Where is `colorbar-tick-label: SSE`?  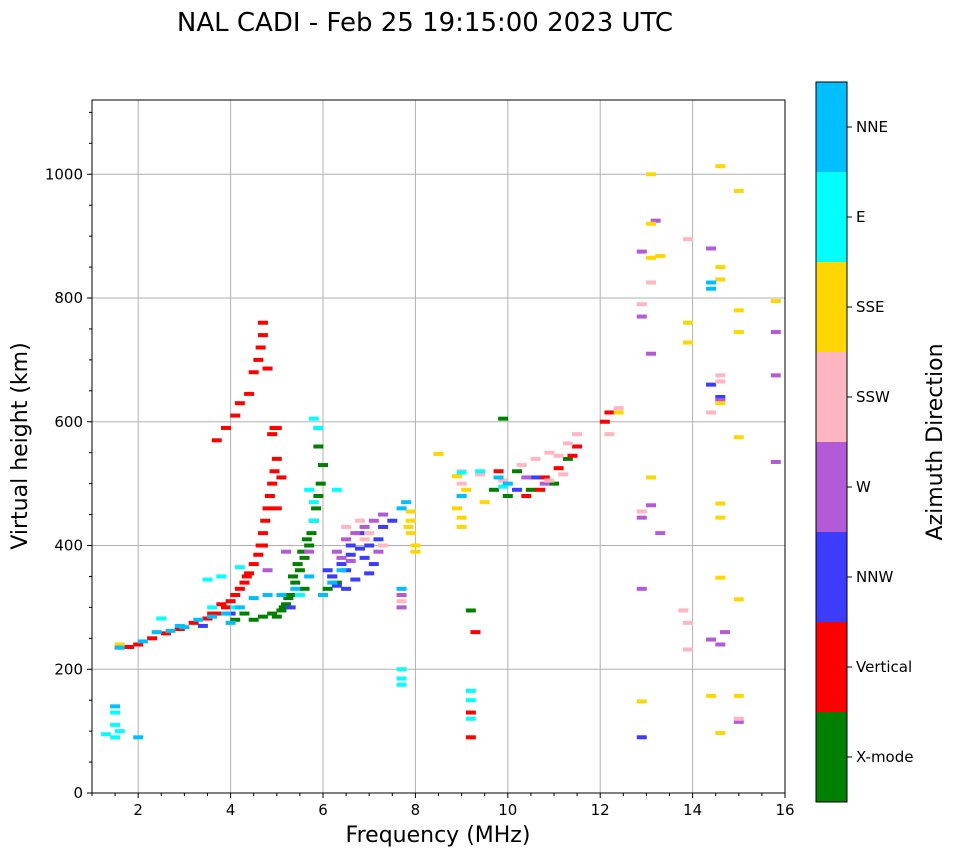 colorbar-tick-label: SSE is located at coordinates (870, 307).